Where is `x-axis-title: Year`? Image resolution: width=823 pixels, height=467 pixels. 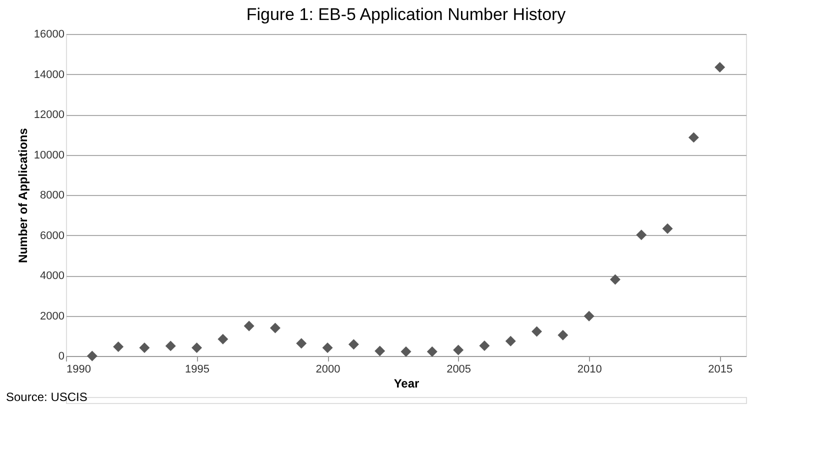 x-axis-title: Year is located at coordinates (407, 383).